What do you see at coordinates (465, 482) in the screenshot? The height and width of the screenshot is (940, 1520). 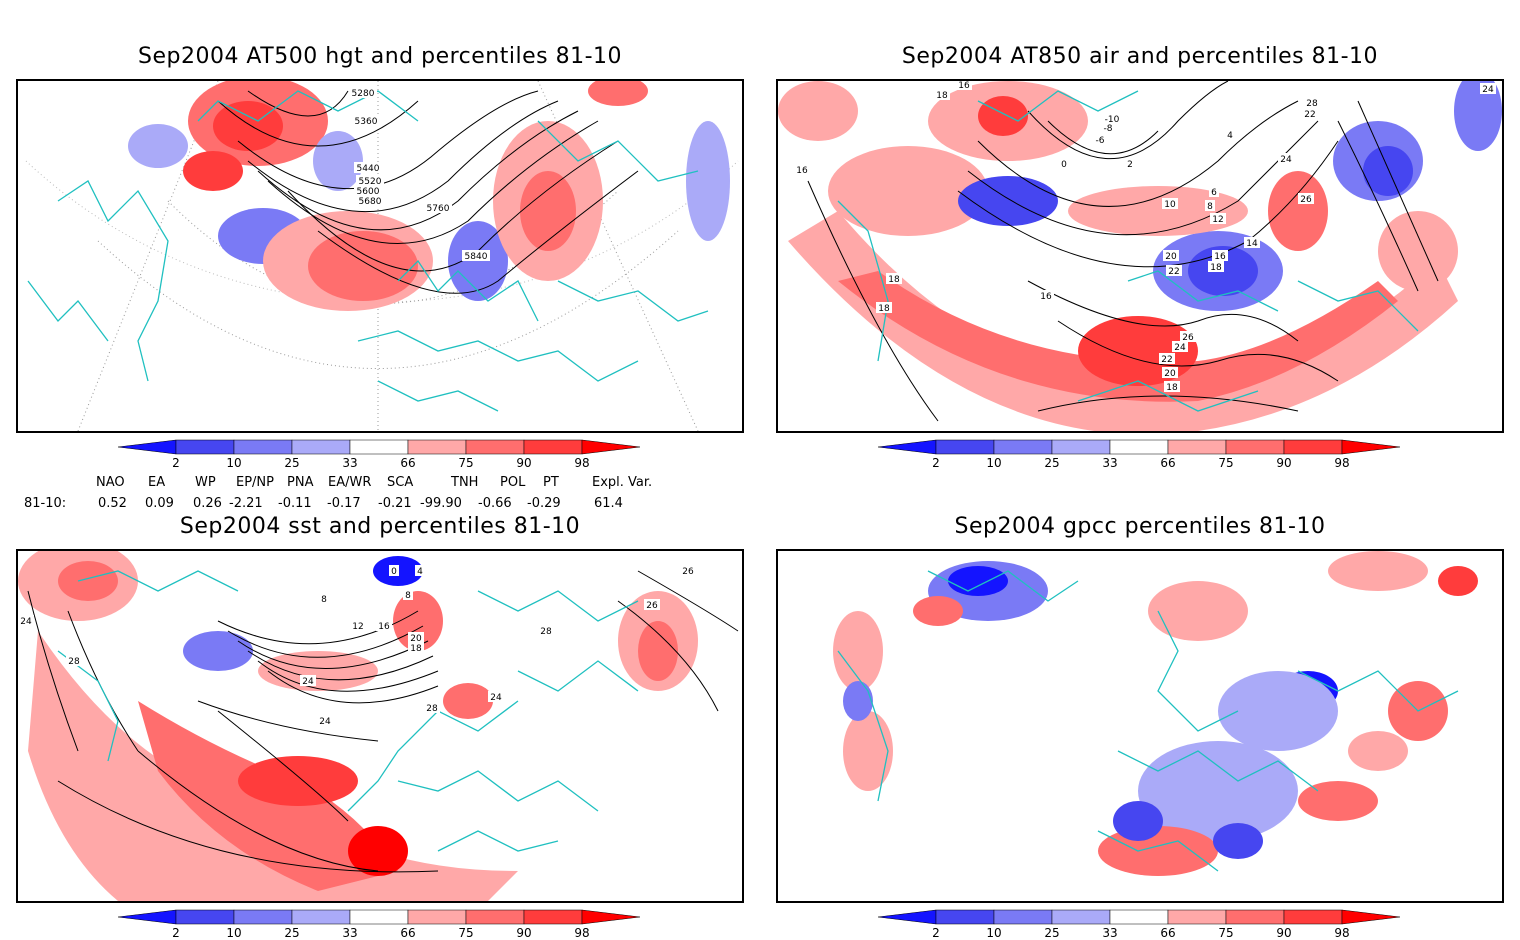 I see `tele-header: TNH` at bounding box center [465, 482].